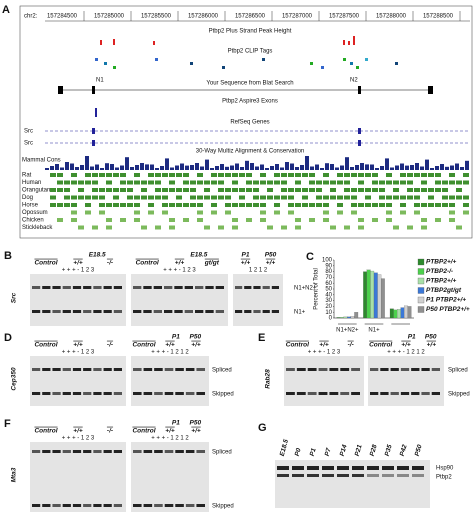 The width and height of the screenshot is (474, 519). I want to click on band-label: Hsp90, so click(445, 469).